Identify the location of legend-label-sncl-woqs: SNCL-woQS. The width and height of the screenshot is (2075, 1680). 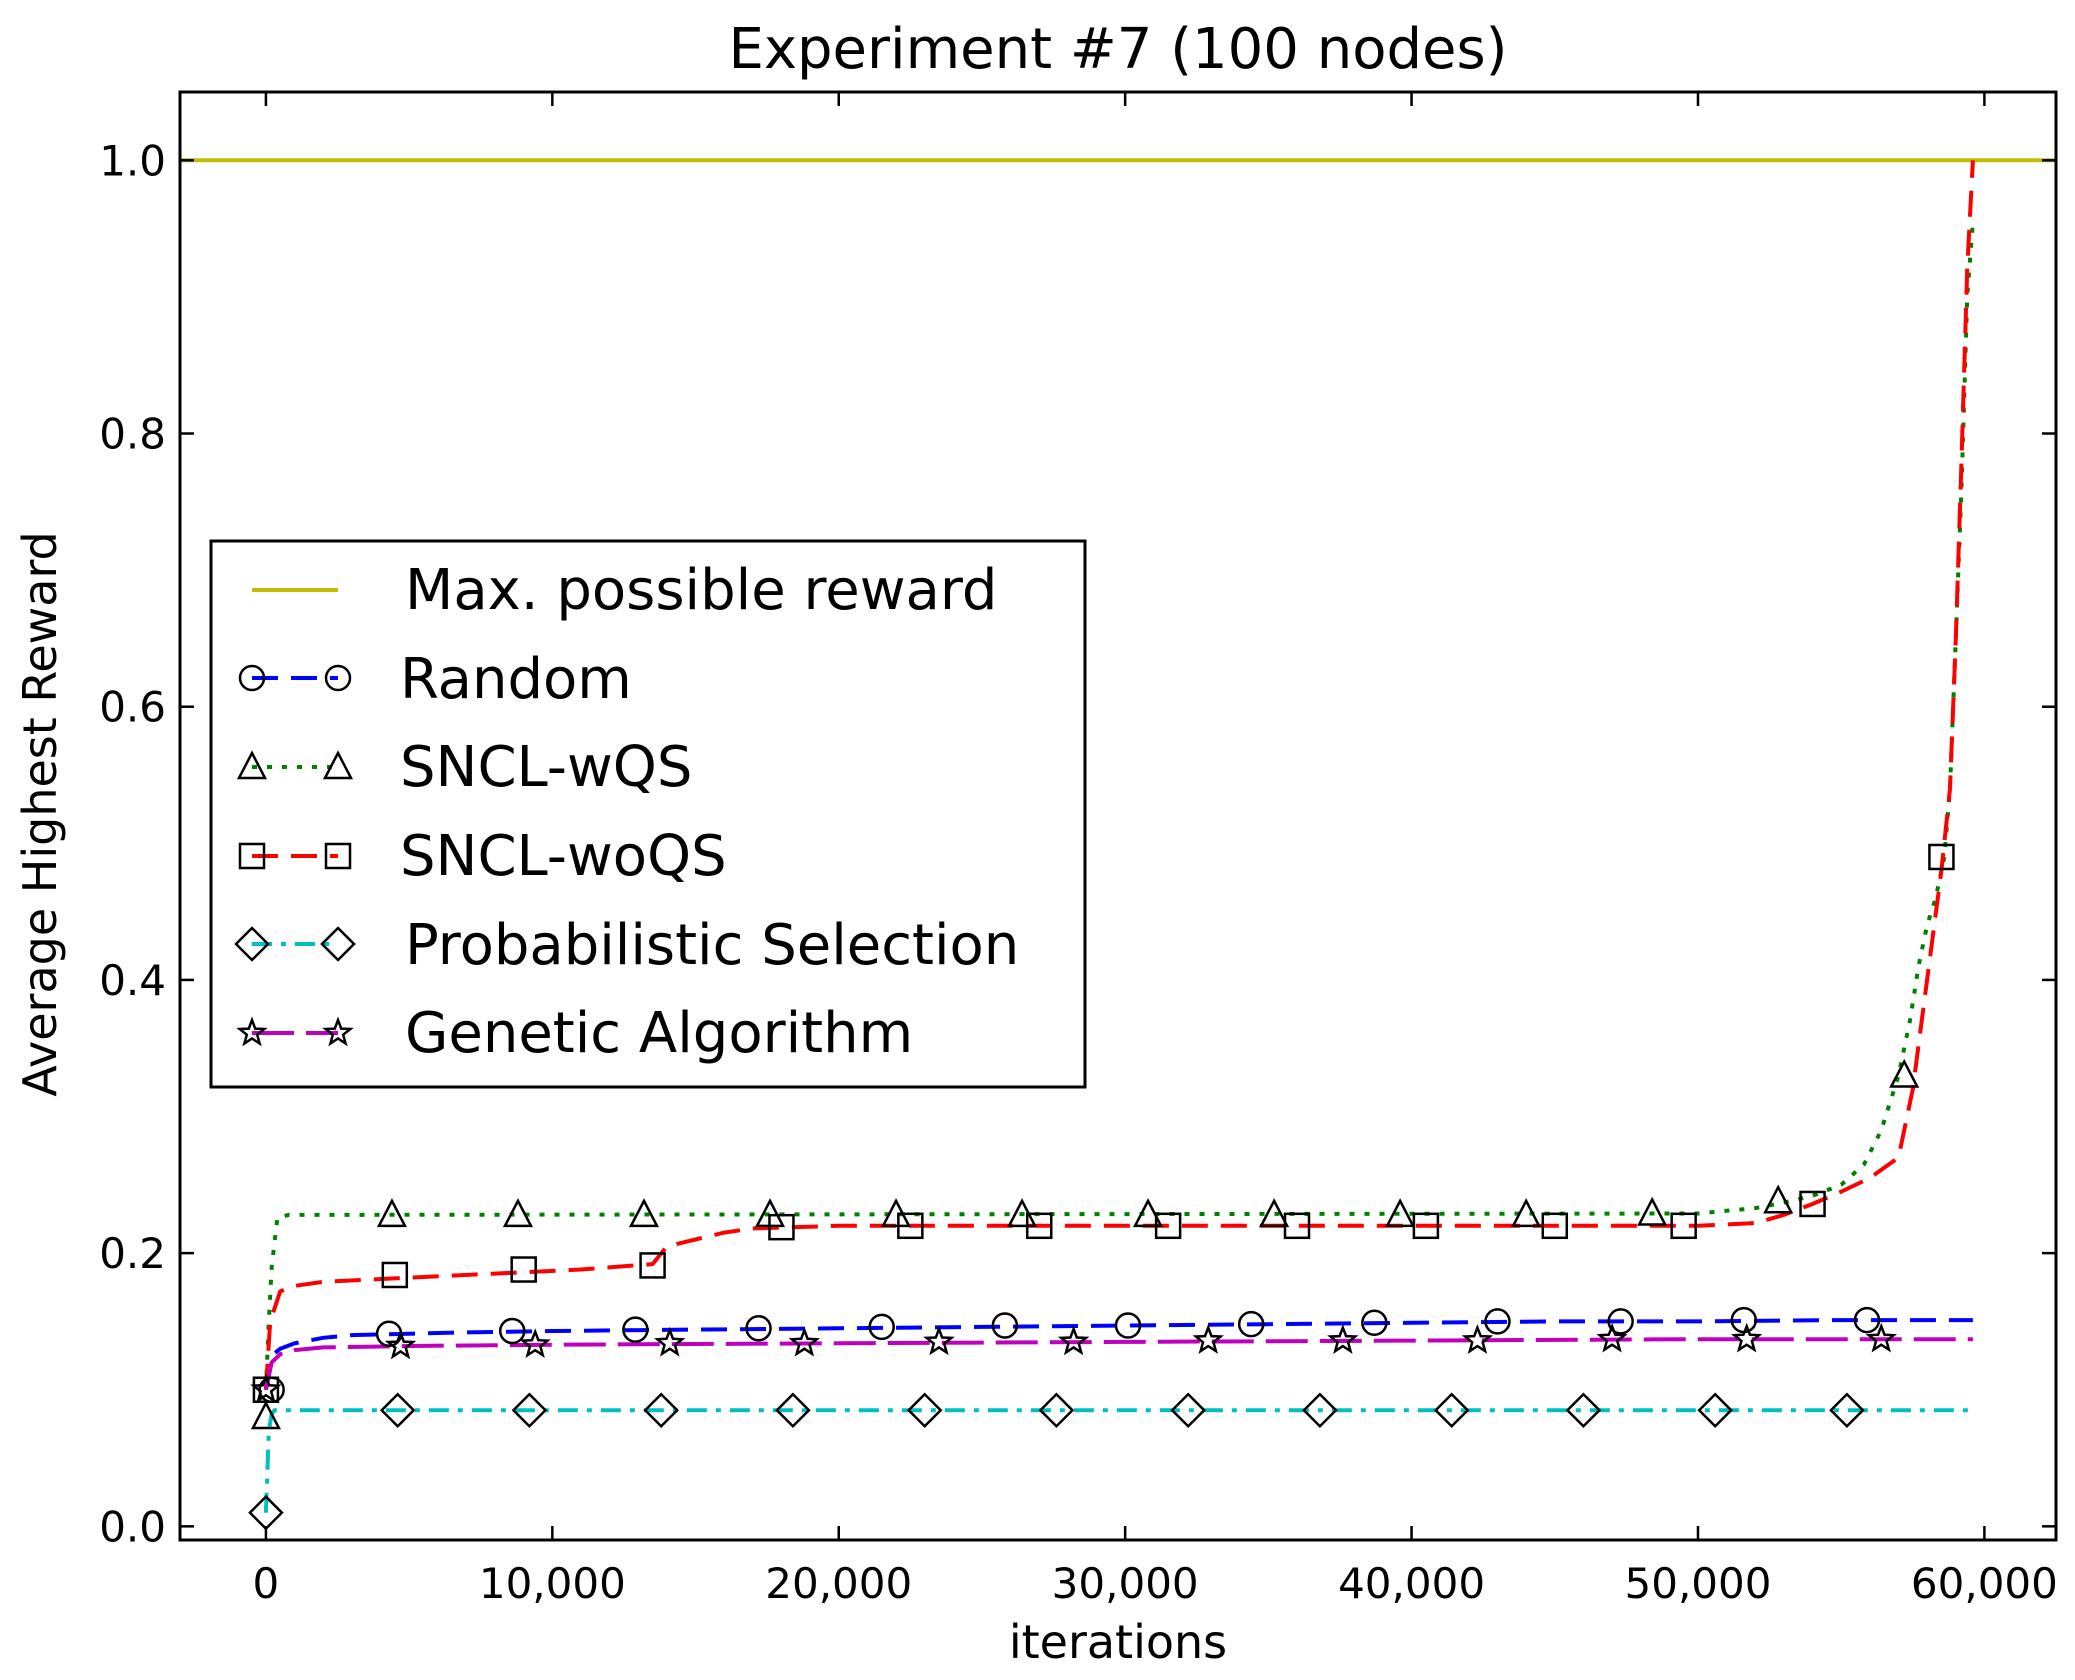
(563, 856).